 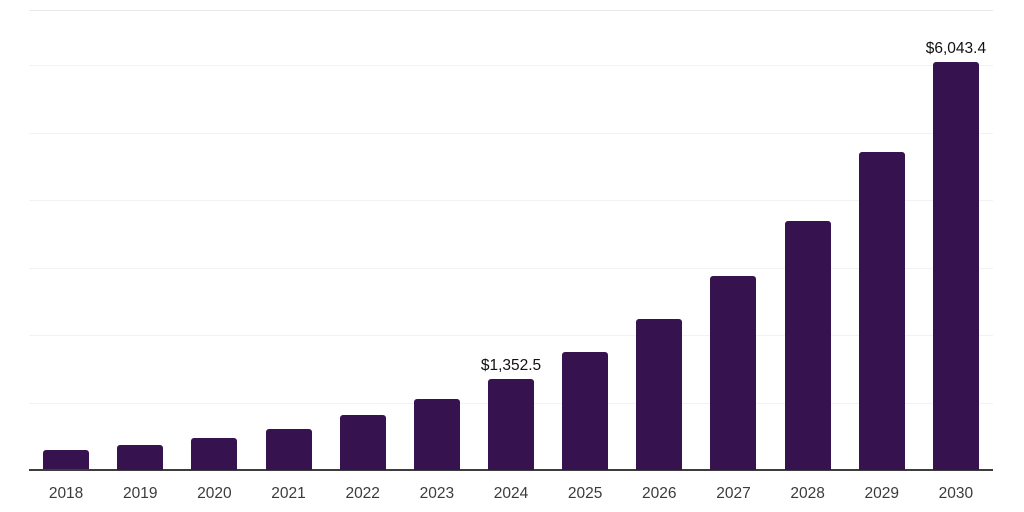 What do you see at coordinates (956, 49) in the screenshot?
I see `value-label-2030: $6,043.4` at bounding box center [956, 49].